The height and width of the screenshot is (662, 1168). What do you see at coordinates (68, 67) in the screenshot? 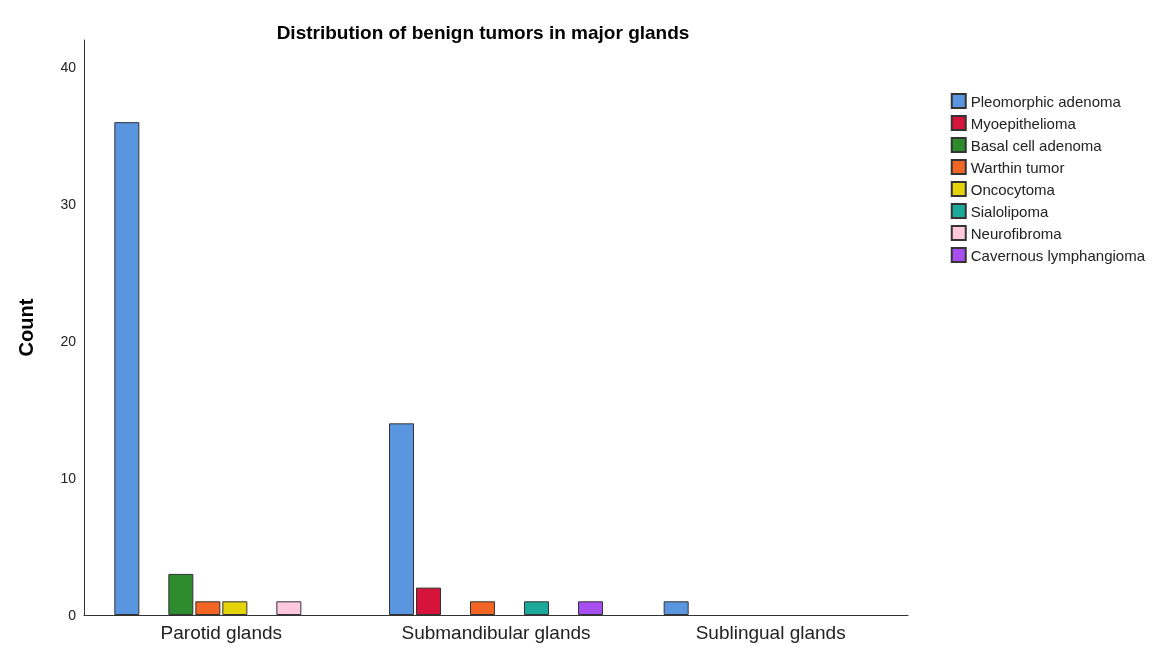
I see `y-tick-label: 40` at bounding box center [68, 67].